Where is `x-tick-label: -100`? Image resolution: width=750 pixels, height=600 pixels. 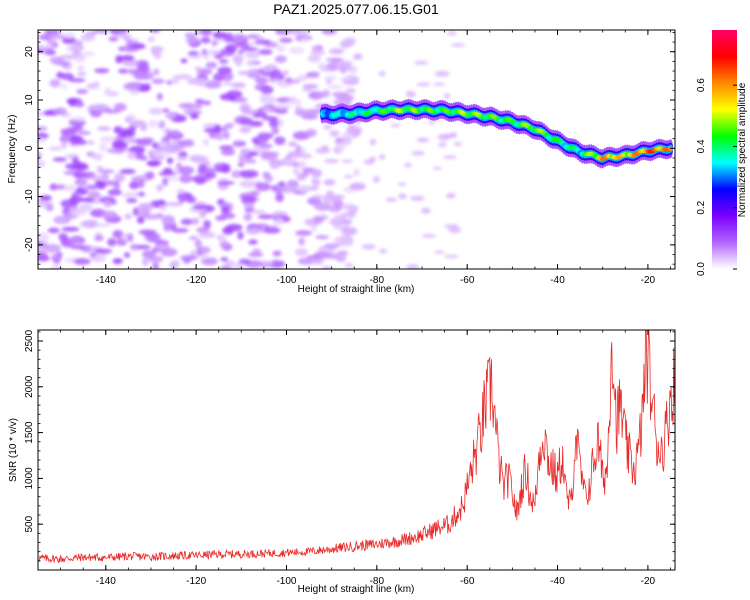 x-tick-label: -100 is located at coordinates (286, 581).